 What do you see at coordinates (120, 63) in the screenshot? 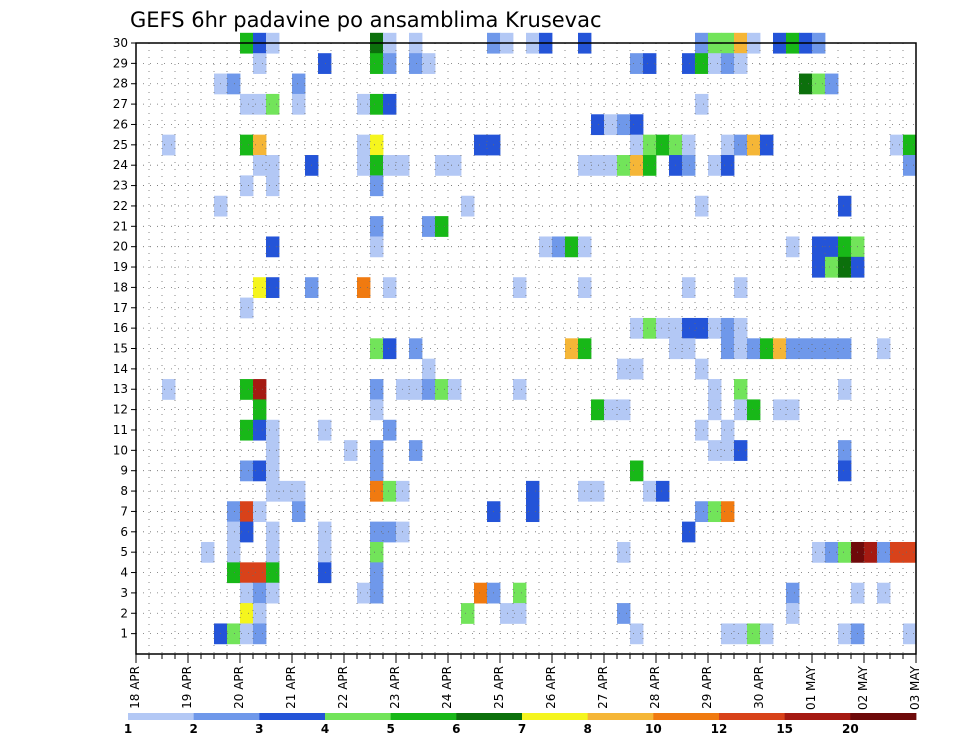
I see `y-tick-label: 29` at bounding box center [120, 63].